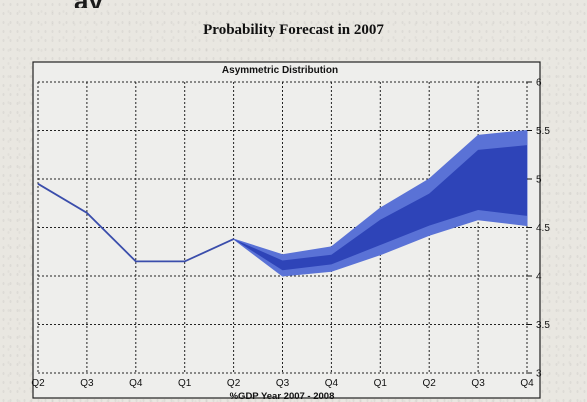 This screenshot has width=587, height=402. Describe the element at coordinates (539, 83) in the screenshot. I see `y-tick-label: 6` at that location.